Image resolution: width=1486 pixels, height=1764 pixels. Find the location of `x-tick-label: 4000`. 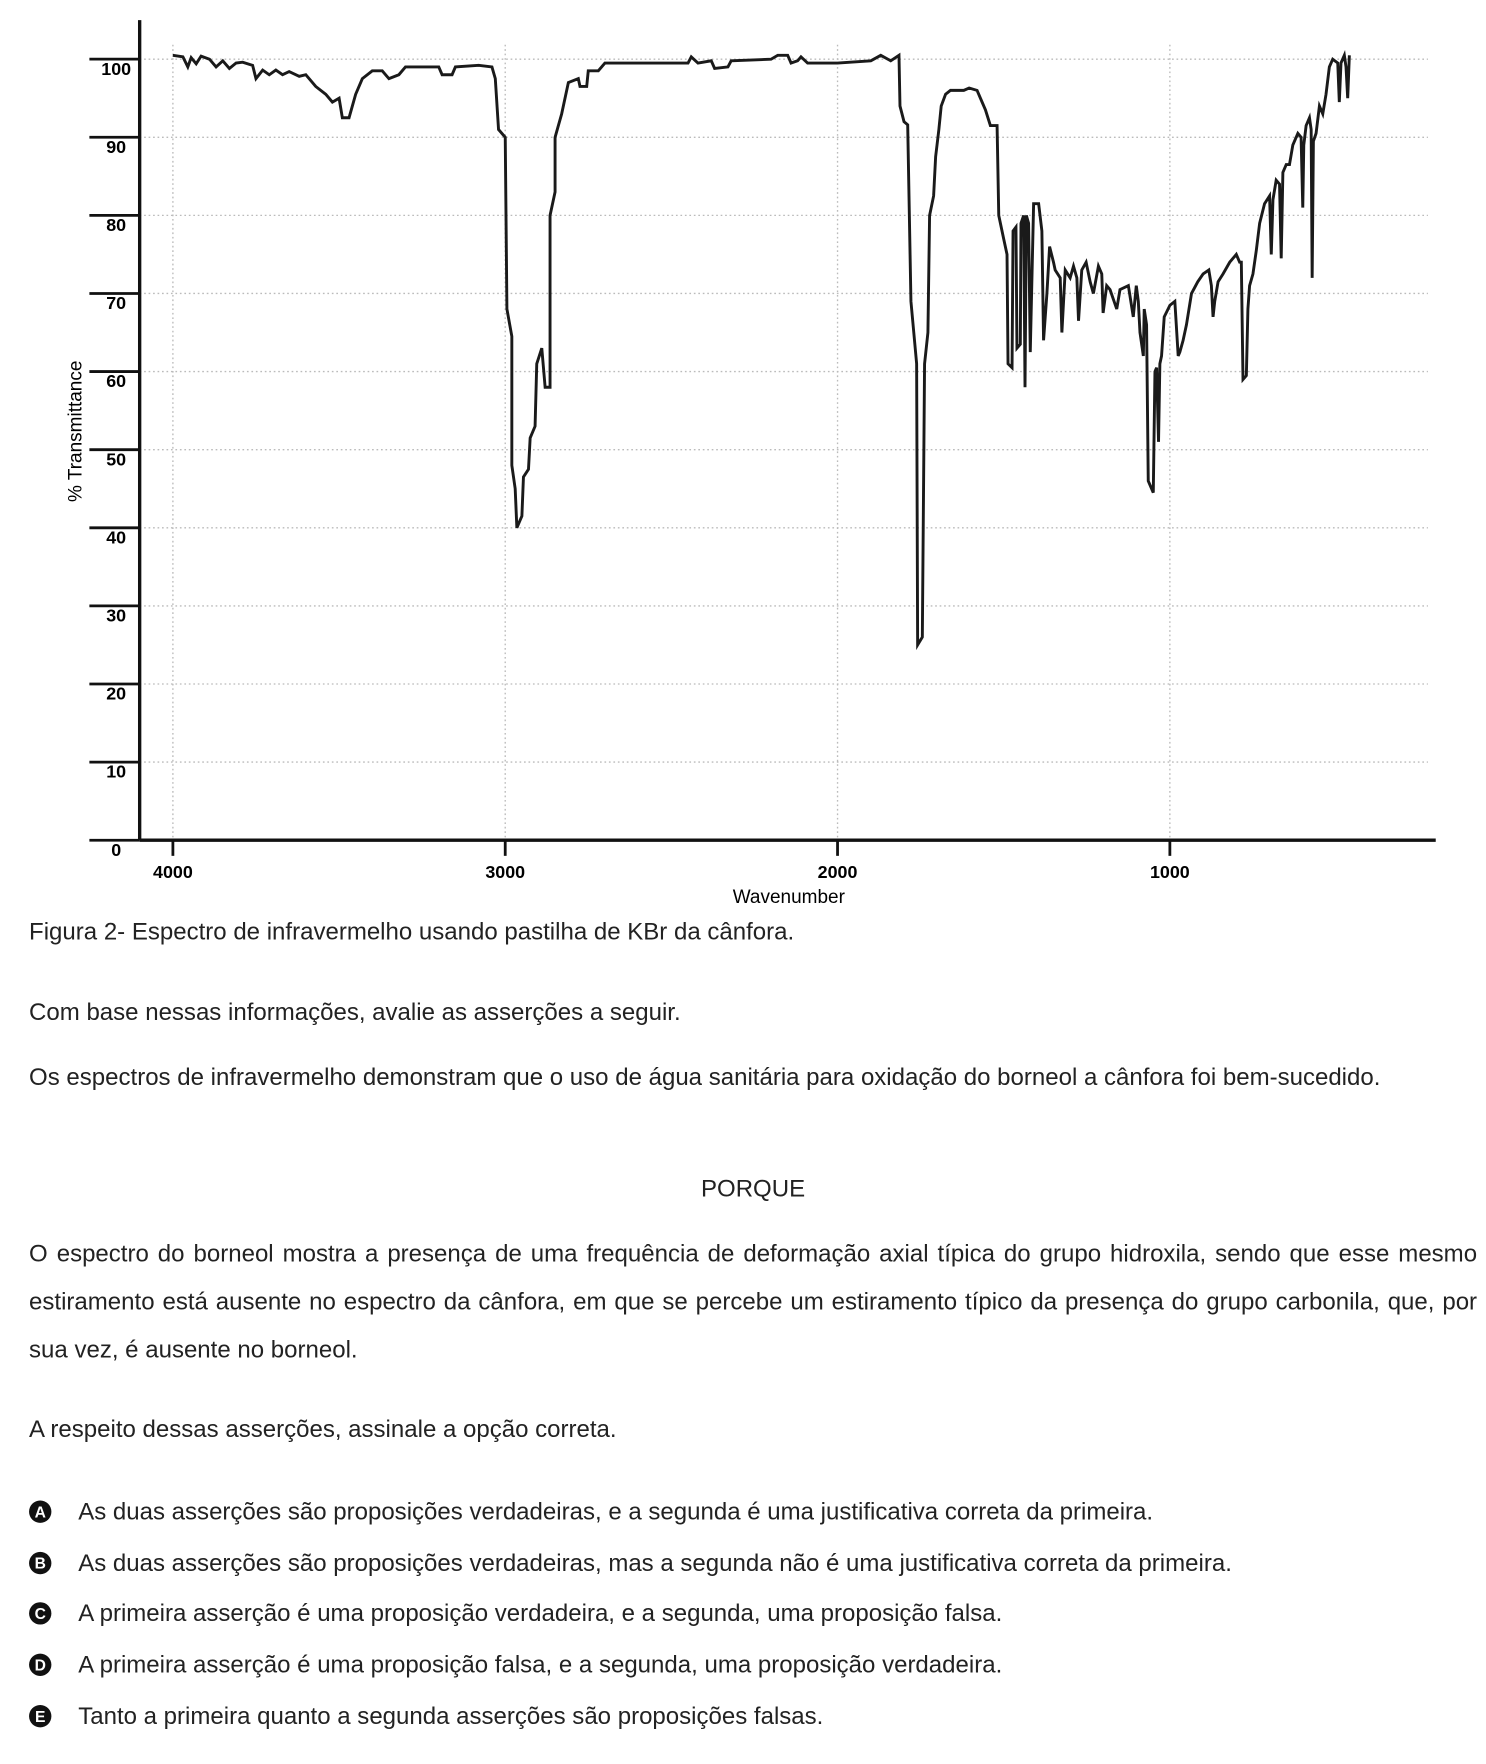

x-tick-label: 4000 is located at coordinates (173, 872).